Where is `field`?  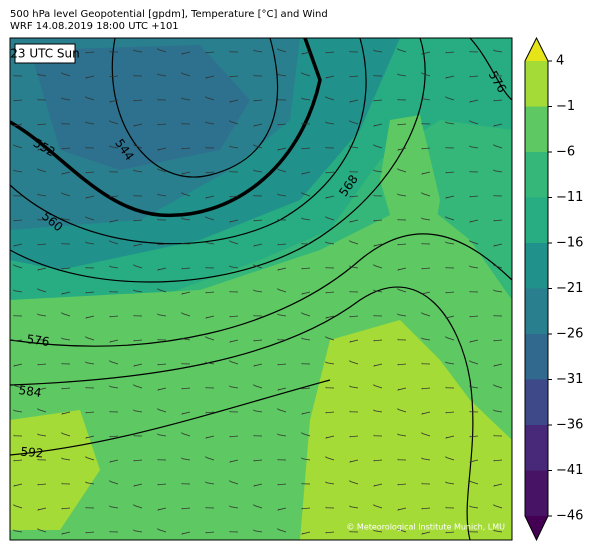
field is located at coordinates (140, 107).